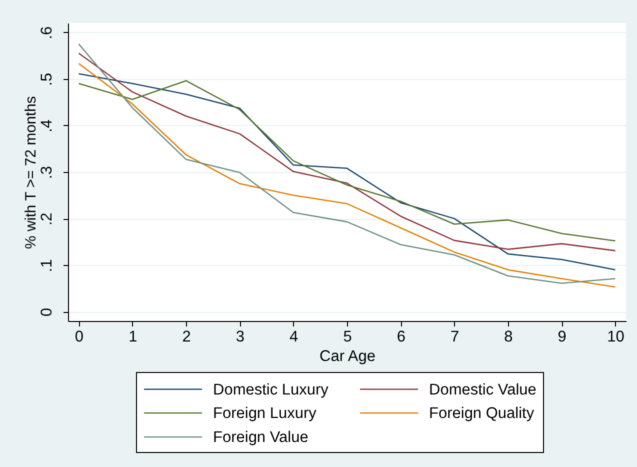 The width and height of the screenshot is (637, 467). What do you see at coordinates (47, 33) in the screenshot?
I see `y-tick-label: .6` at bounding box center [47, 33].